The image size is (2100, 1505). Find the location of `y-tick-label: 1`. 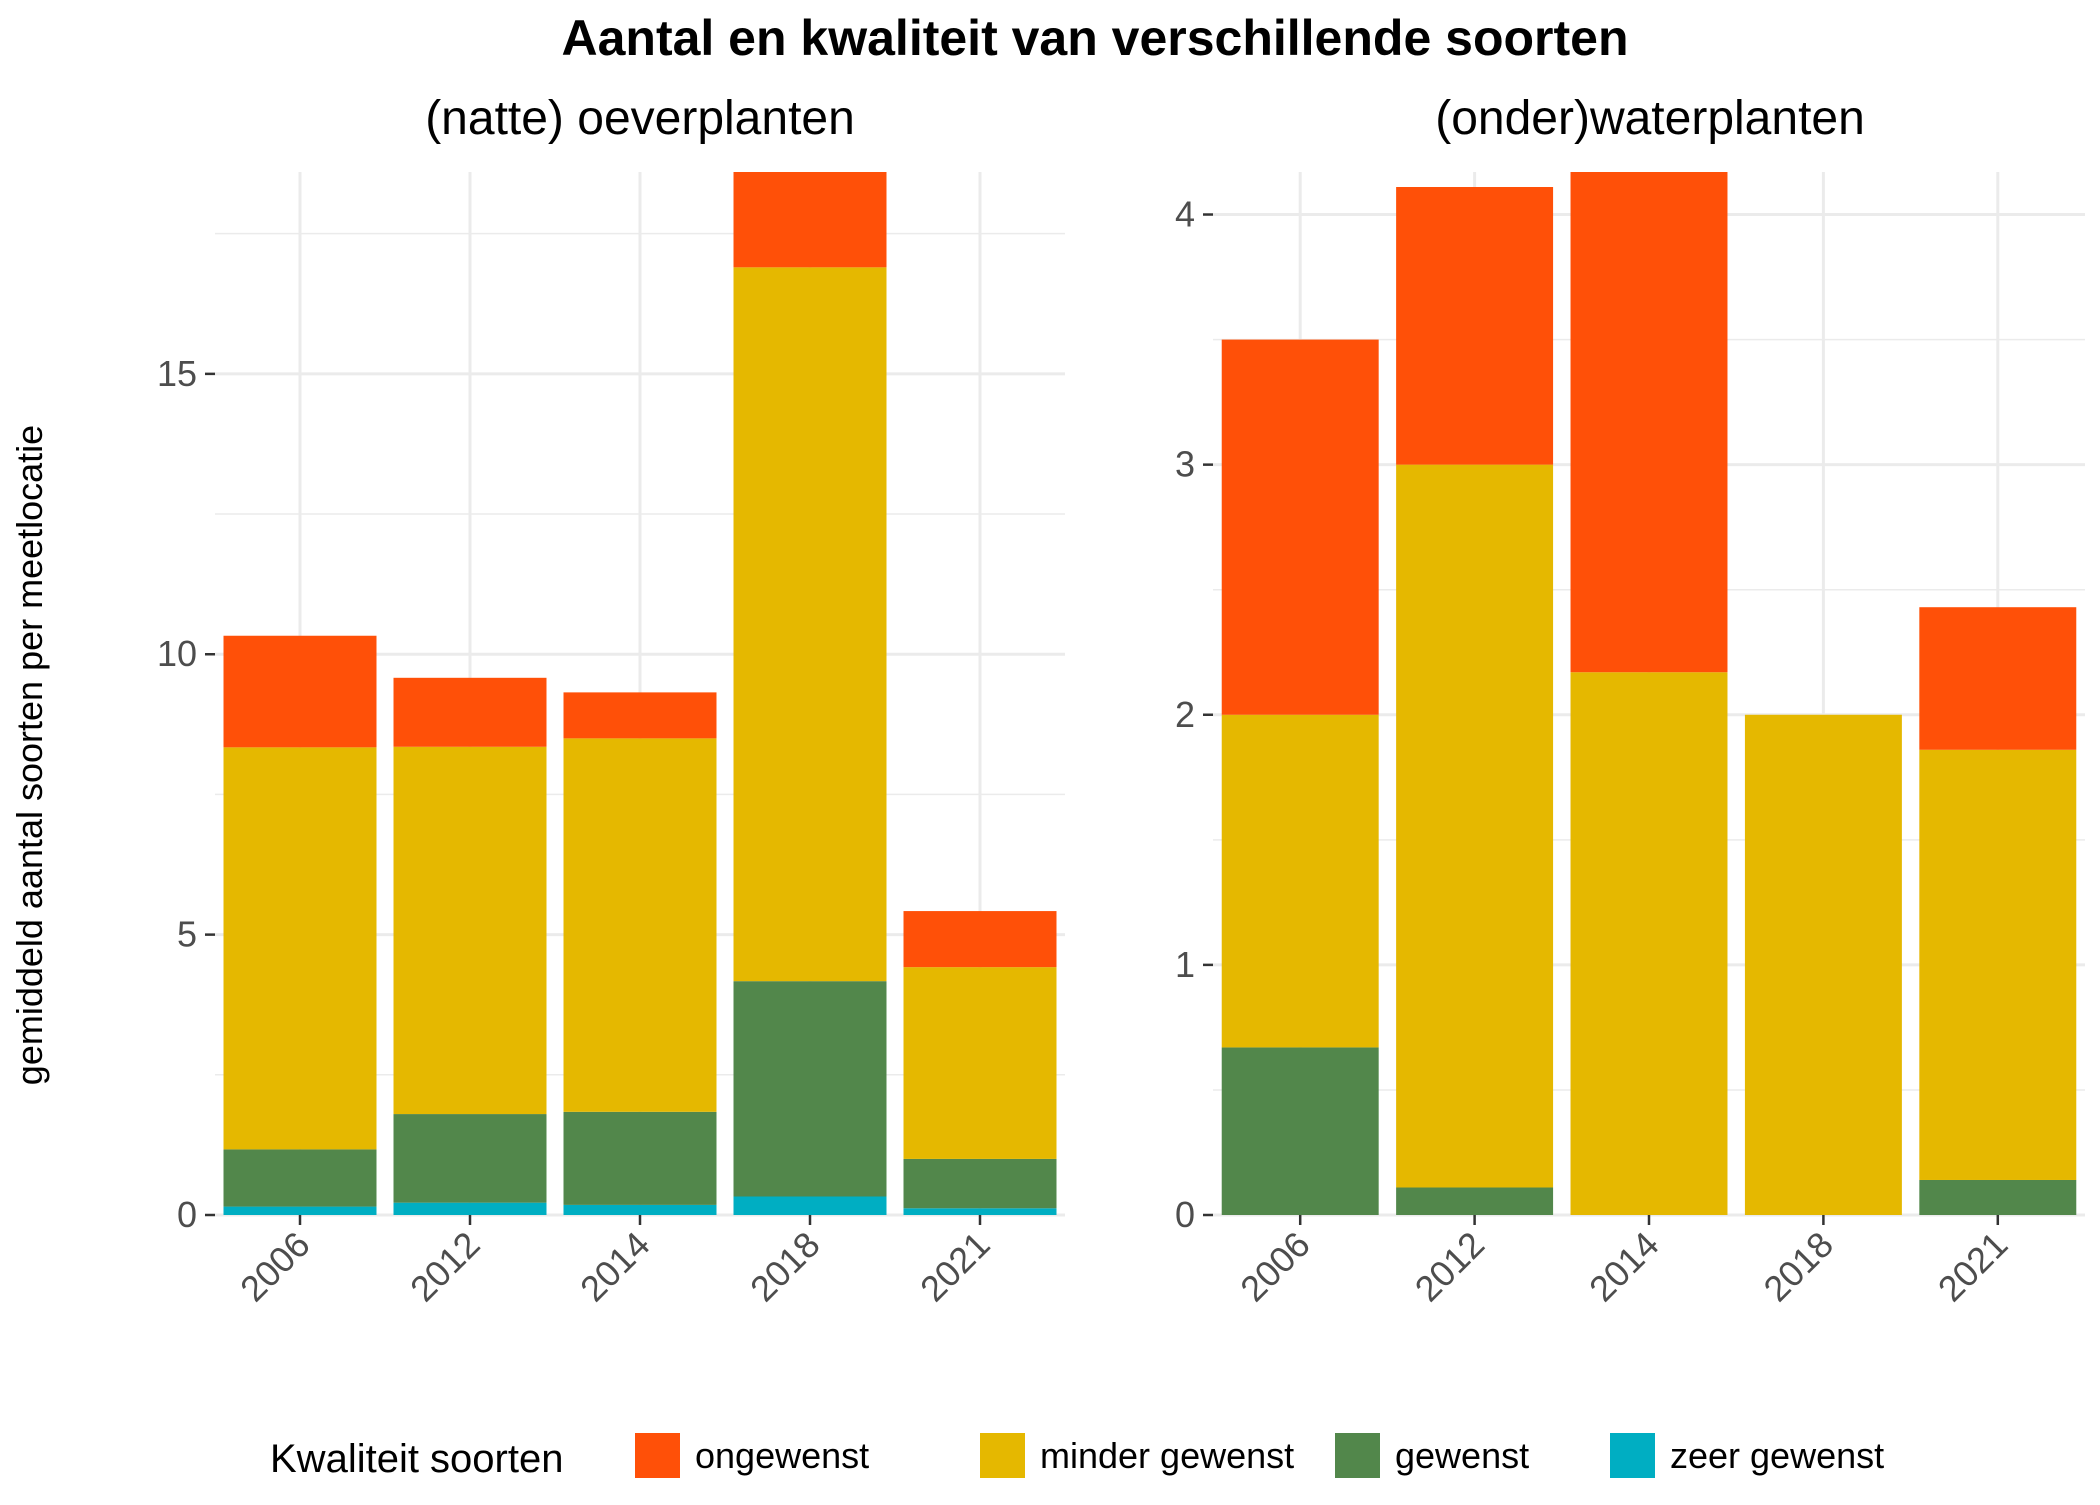

y-tick-label: 1 is located at coordinates (1185, 964).